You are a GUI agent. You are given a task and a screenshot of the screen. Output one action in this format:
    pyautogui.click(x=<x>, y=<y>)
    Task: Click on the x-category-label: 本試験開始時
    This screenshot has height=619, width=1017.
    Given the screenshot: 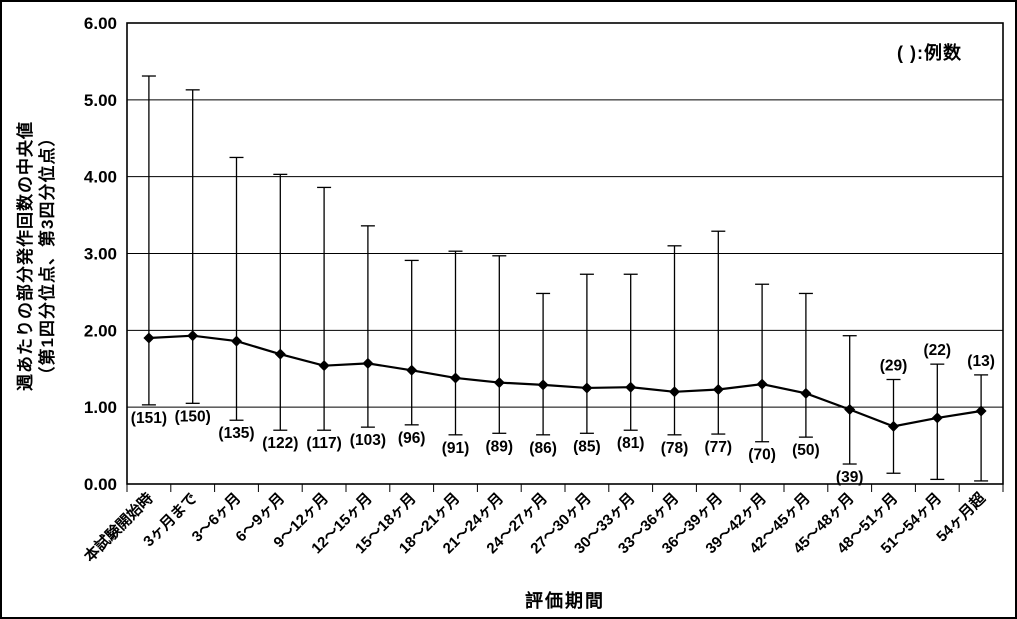 What is the action you would take?
    pyautogui.click(x=118, y=527)
    